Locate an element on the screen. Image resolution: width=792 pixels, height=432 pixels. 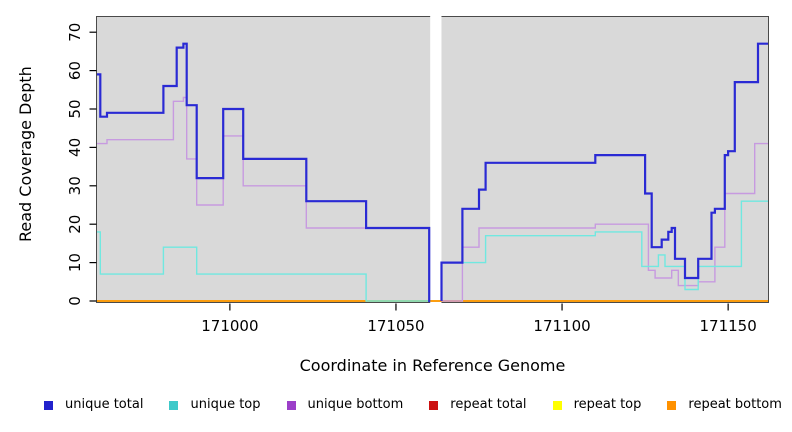
legend-label: unique top is located at coordinates (225, 404).